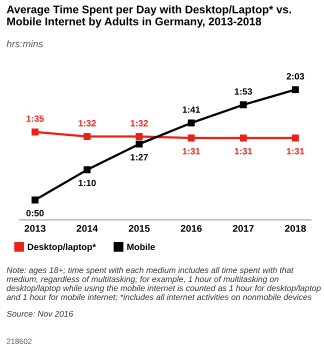  What do you see at coordinates (295, 228) in the screenshot?
I see `x-tick-label: 2018` at bounding box center [295, 228].